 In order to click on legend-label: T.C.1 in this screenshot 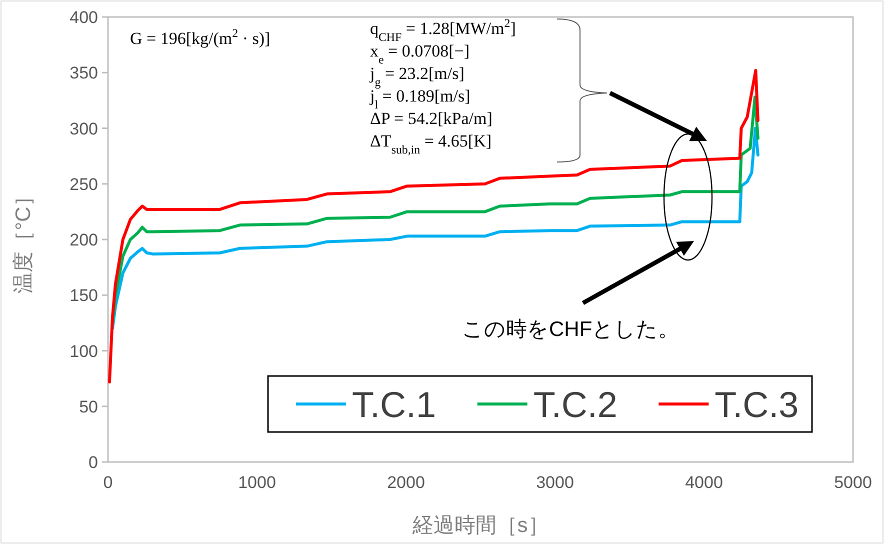, I will do `click(394, 404)`.